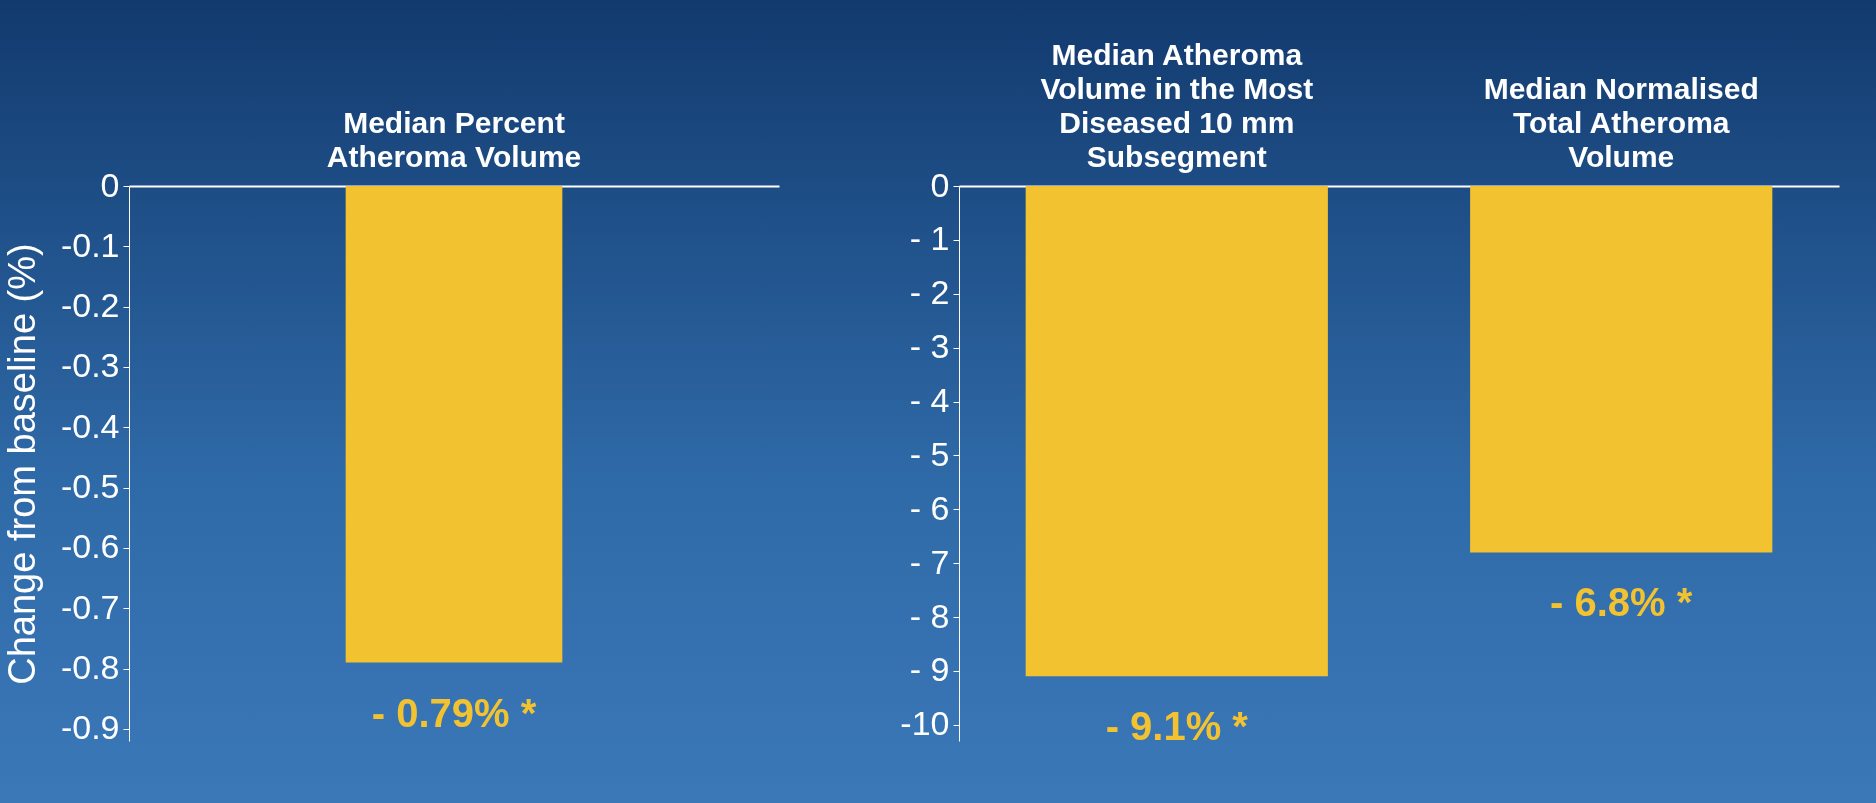 Image resolution: width=1876 pixels, height=803 pixels. Describe the element at coordinates (929, 669) in the screenshot. I see `y-tick-label: - 9` at that location.